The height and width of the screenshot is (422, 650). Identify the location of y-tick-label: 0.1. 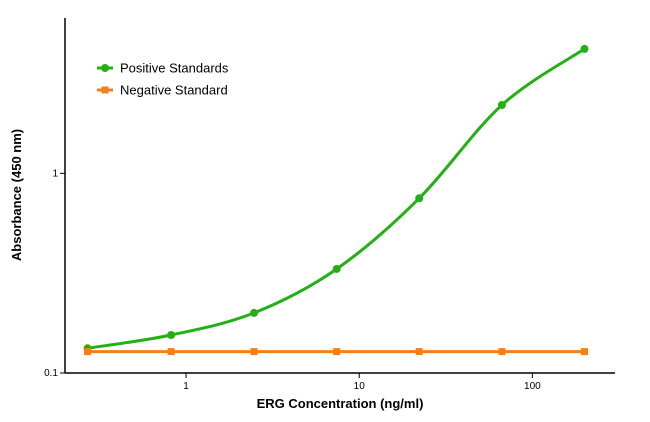
(51, 373).